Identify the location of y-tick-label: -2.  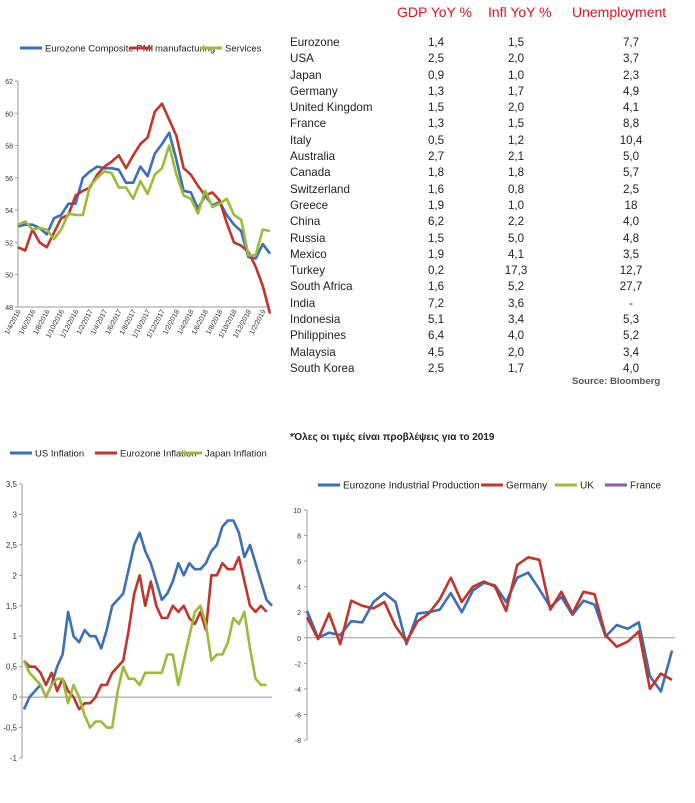
(298, 664).